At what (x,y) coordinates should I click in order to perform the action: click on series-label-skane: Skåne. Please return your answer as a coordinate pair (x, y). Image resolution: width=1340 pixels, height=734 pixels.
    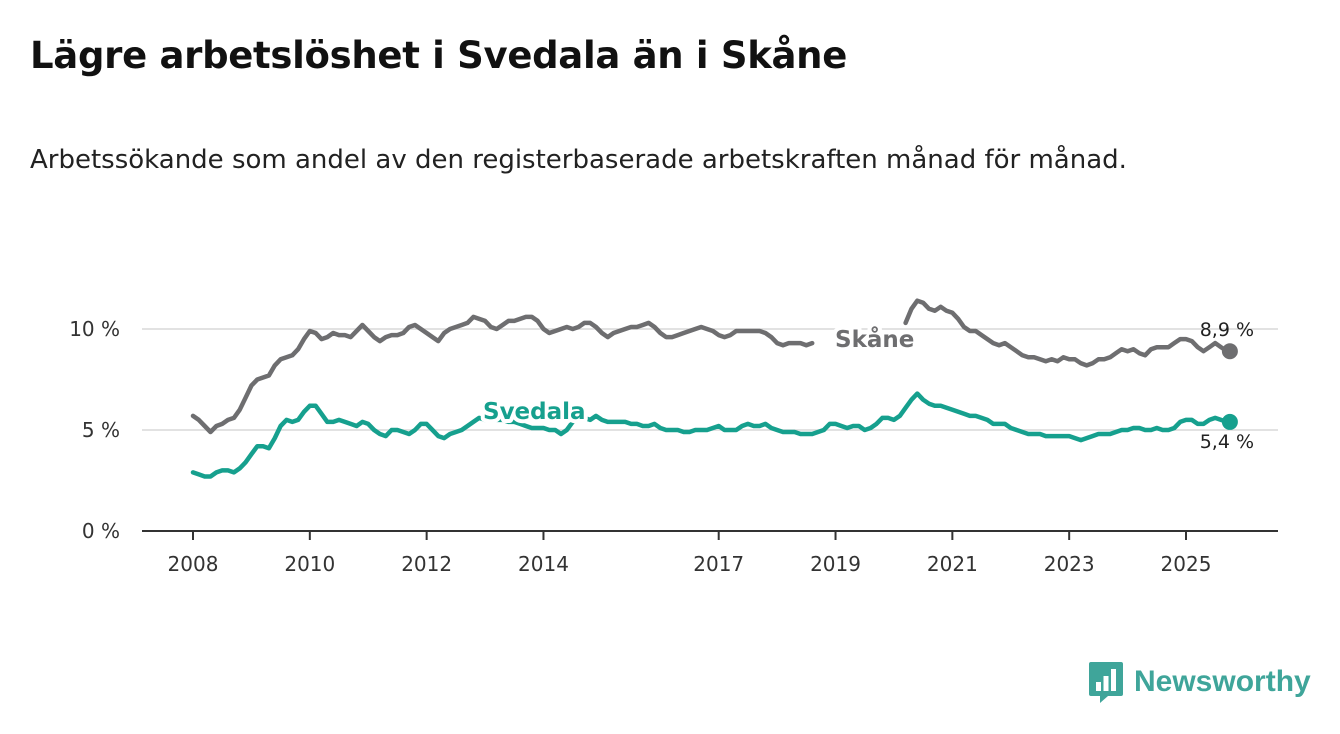
    Looking at the image, I should click on (874, 339).